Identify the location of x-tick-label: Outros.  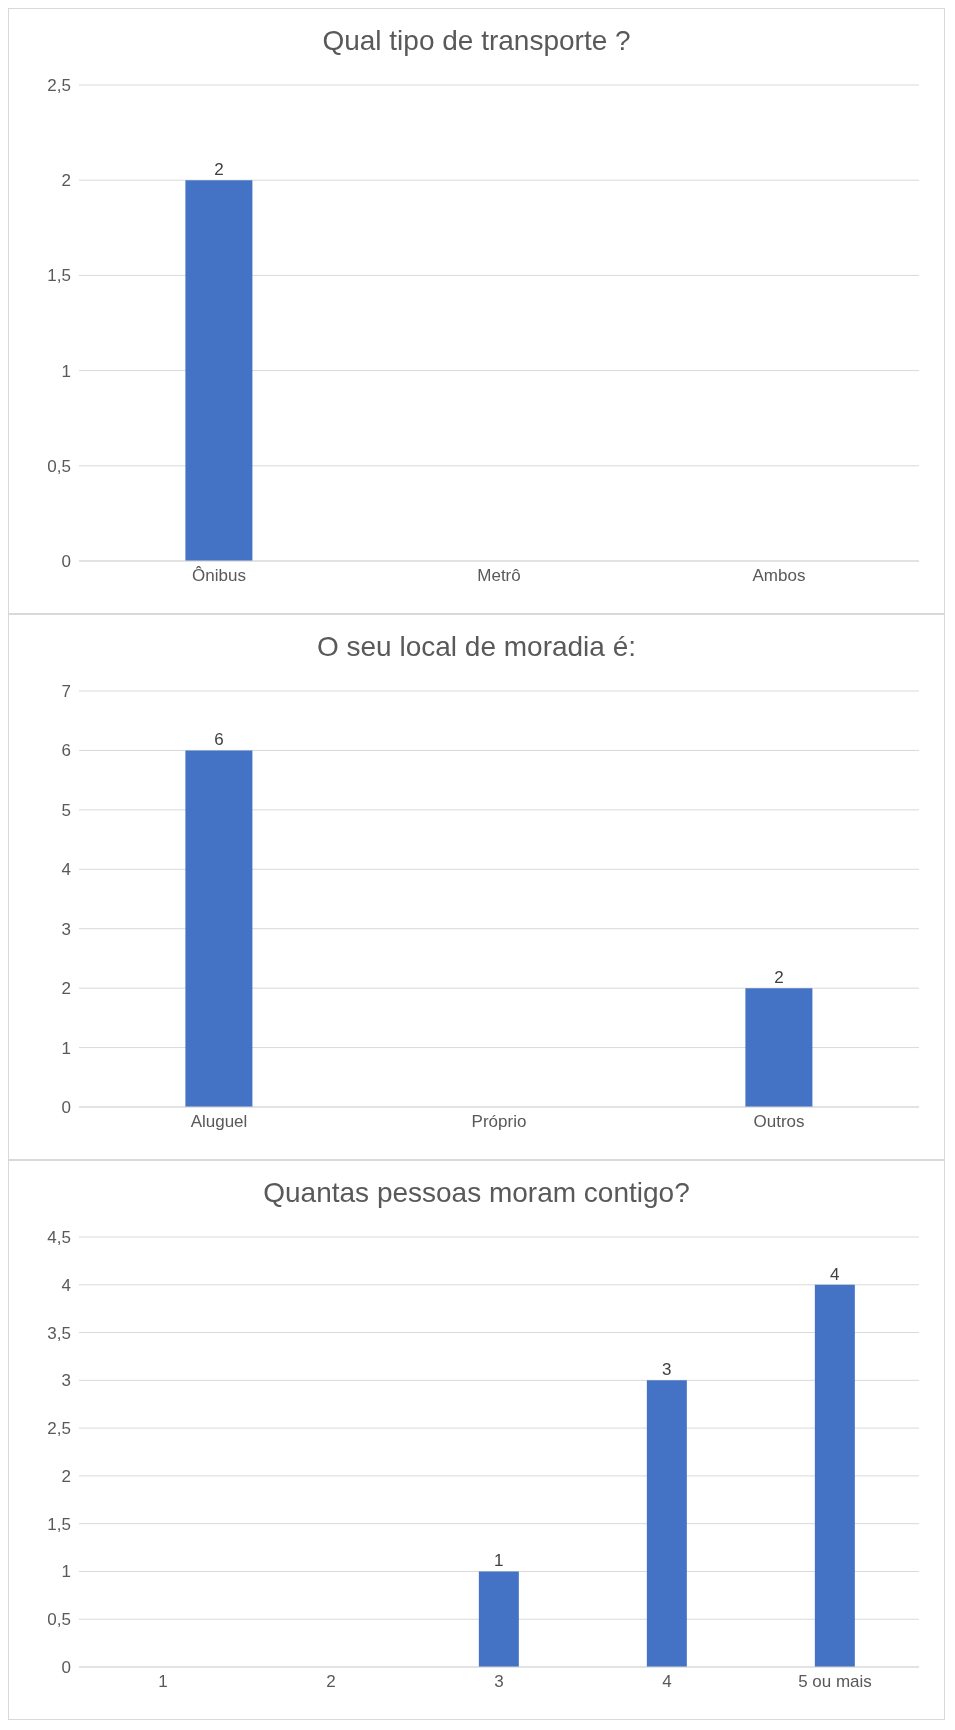
(779, 1122).